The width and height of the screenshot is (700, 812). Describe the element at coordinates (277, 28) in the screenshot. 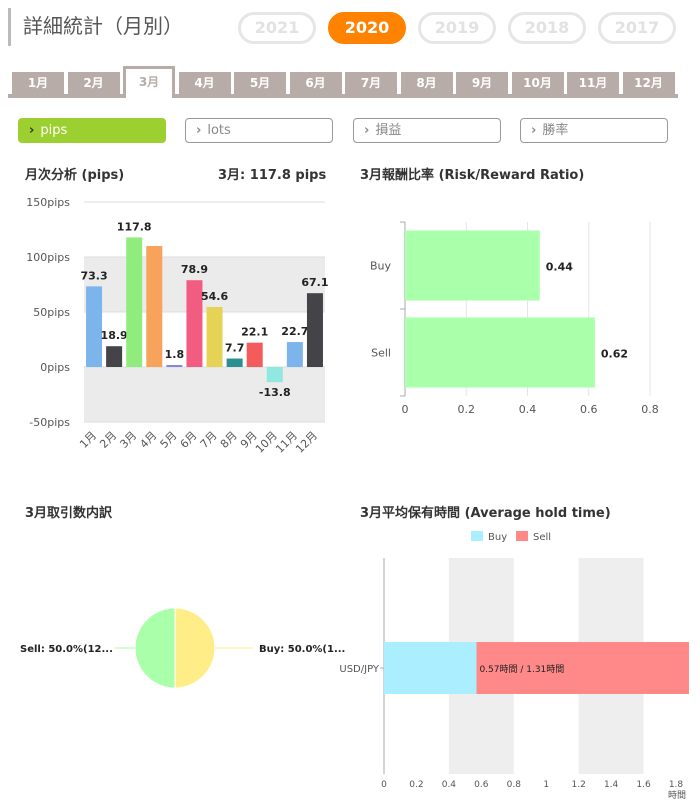

I see `year-button-2021: 2021` at that location.